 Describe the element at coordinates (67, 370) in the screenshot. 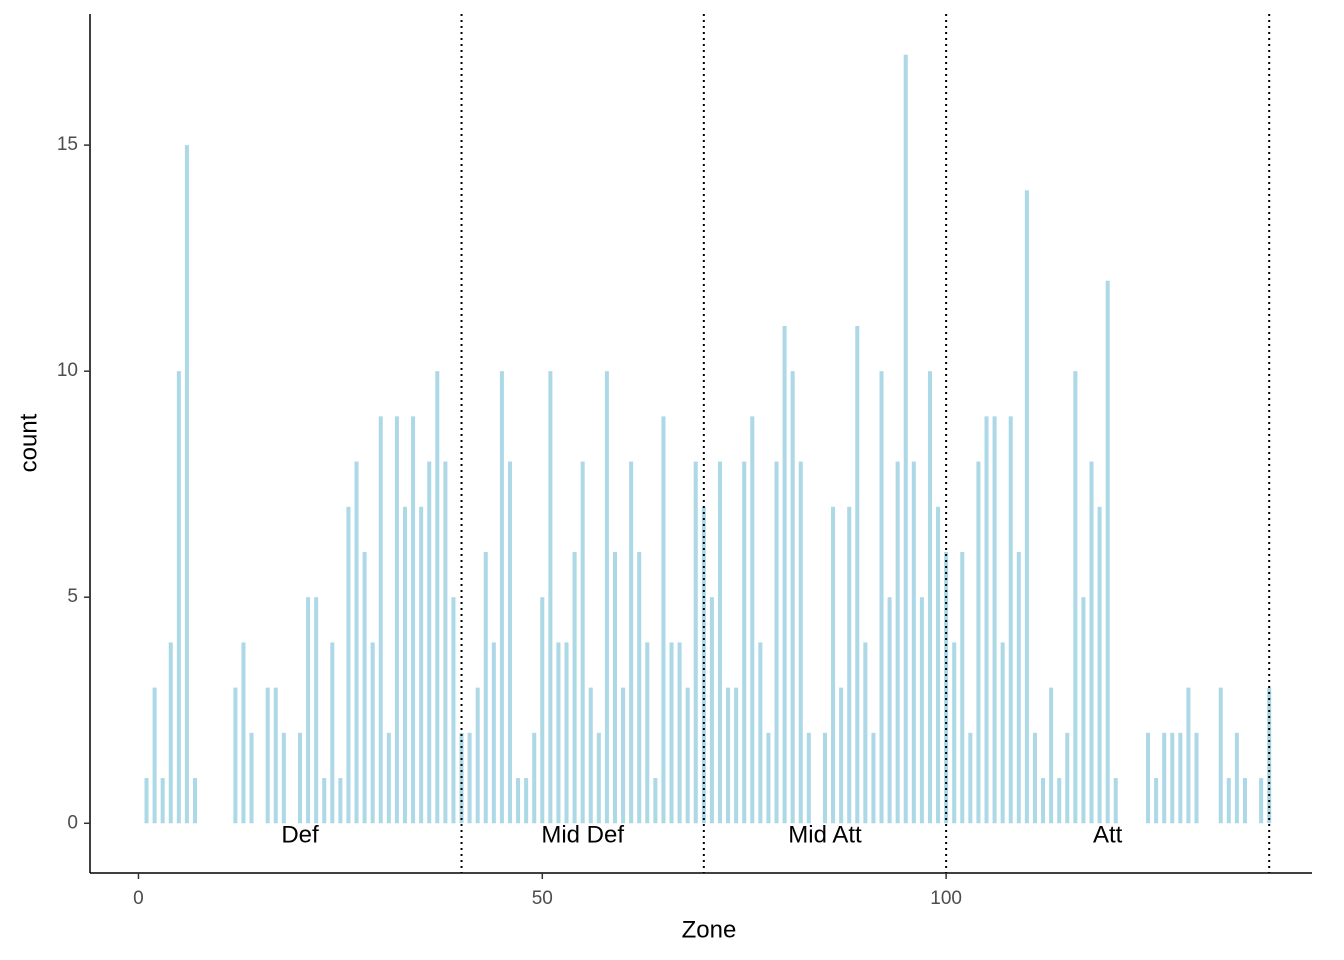

I see `y-tick-label: 10` at that location.